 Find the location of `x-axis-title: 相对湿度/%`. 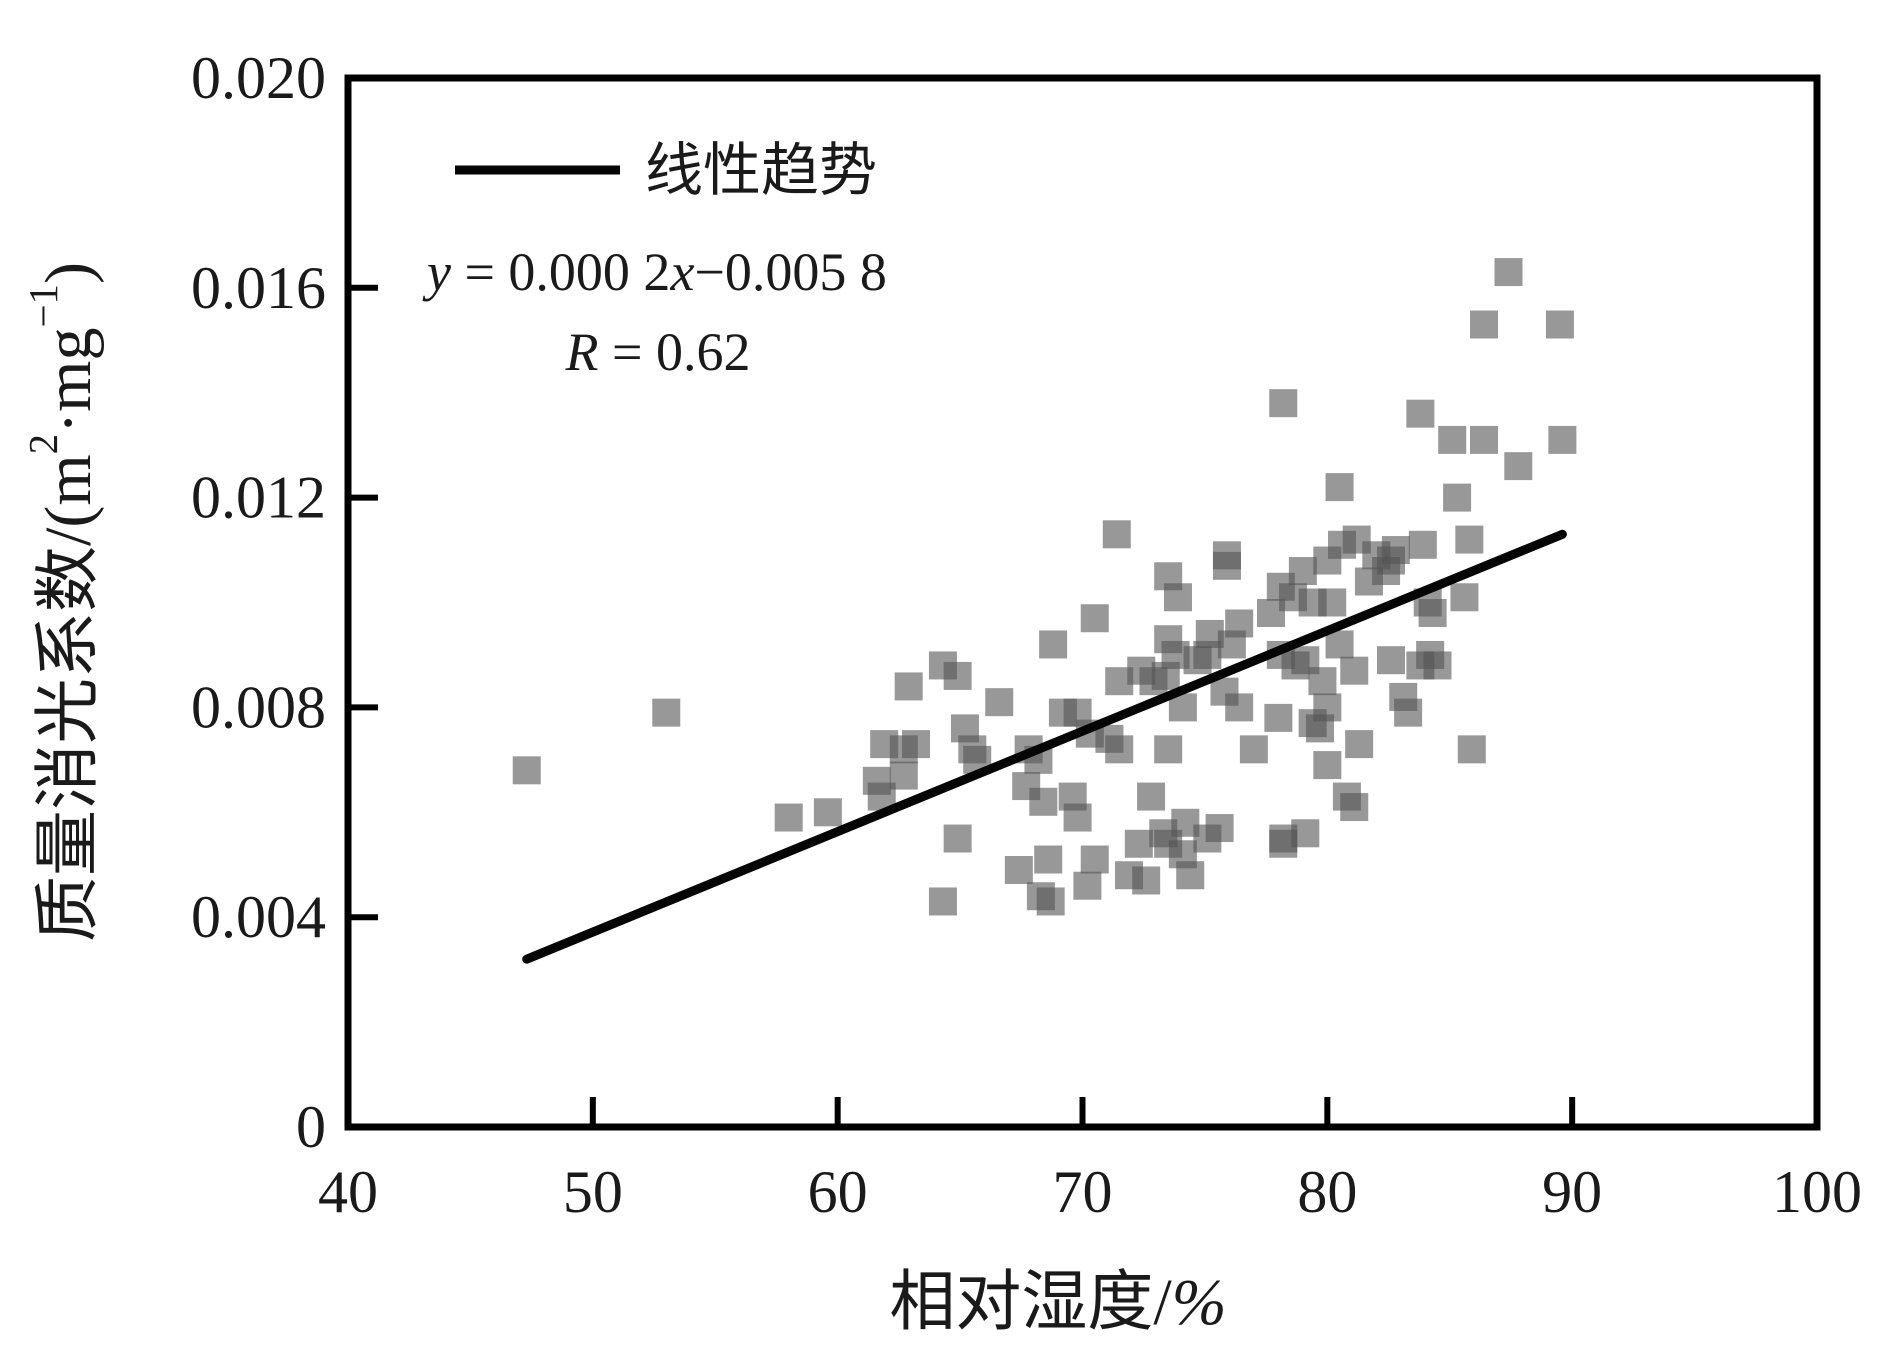

x-axis-title: 相对湿度/% is located at coordinates (1057, 1302).